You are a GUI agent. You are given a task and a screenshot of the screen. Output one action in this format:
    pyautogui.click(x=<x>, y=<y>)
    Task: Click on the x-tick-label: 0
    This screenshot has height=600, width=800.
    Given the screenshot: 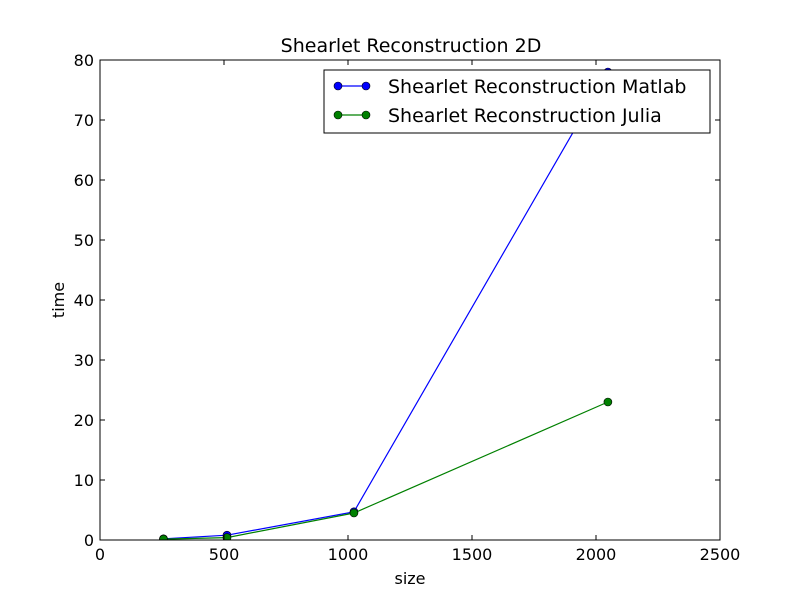 What is the action you would take?
    pyautogui.click(x=100, y=554)
    